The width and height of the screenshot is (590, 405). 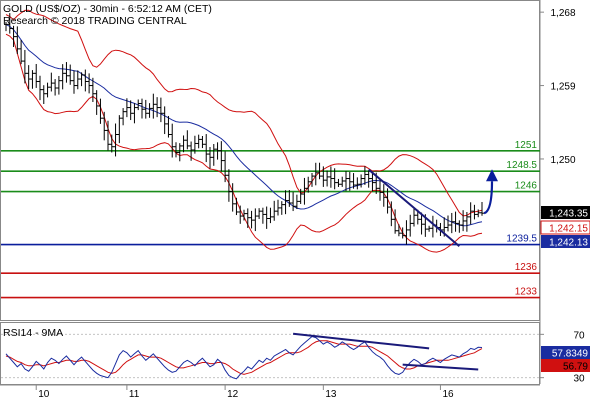 What do you see at coordinates (448, 394) in the screenshot?
I see `time-tick-label: 16` at bounding box center [448, 394].